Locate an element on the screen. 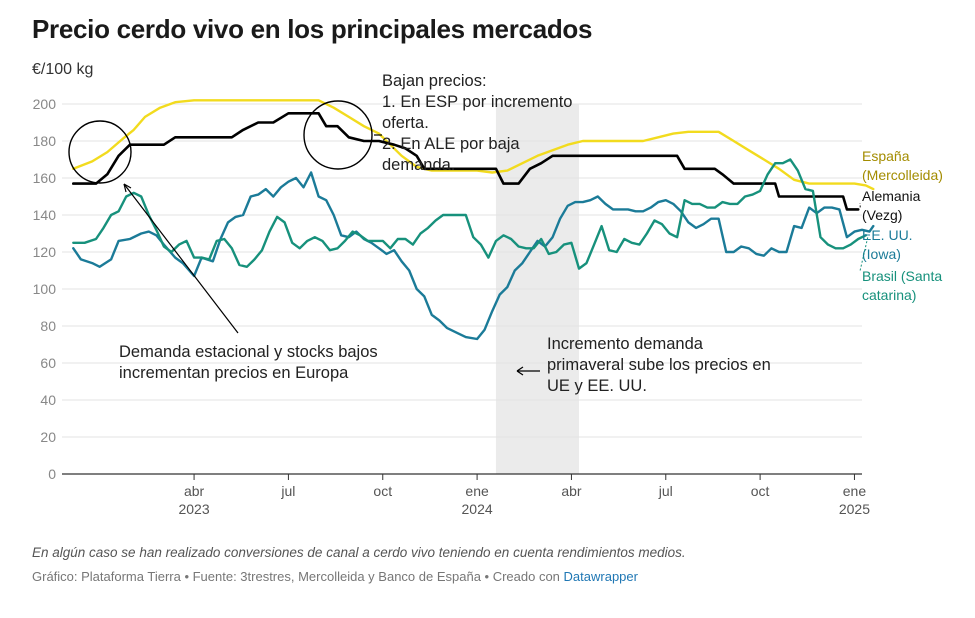 The image size is (975, 618). annotation-bajan-line: 2. En ALE por baja is located at coordinates (451, 144).